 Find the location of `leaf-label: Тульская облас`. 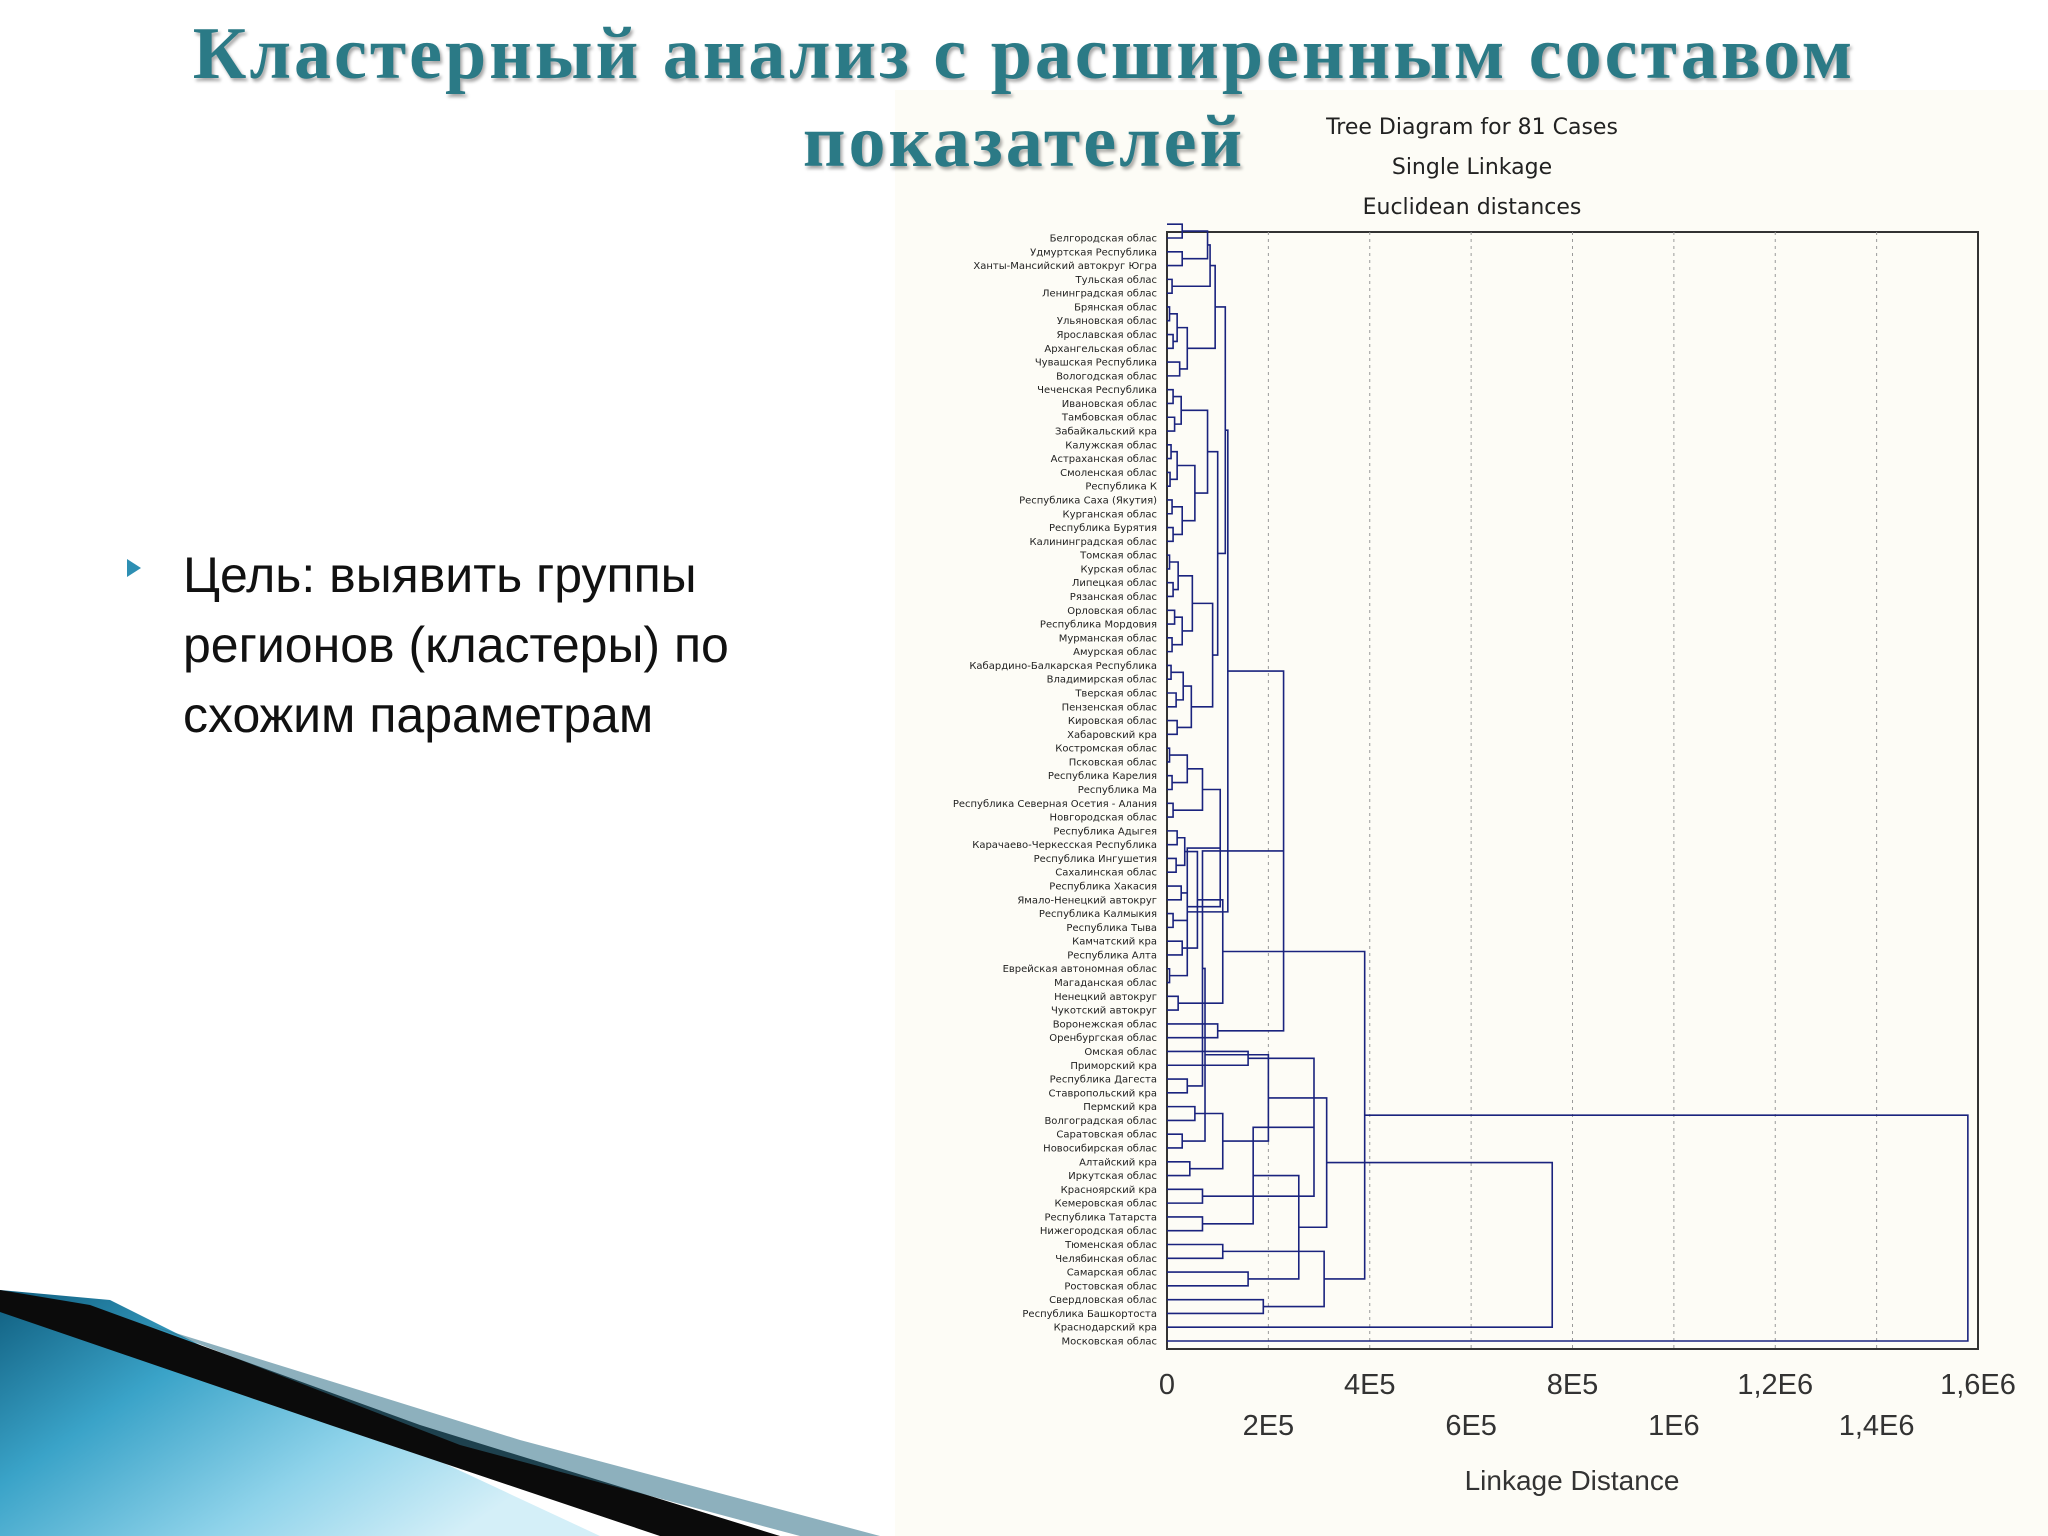

leaf-label: Тульская облас is located at coordinates (1116, 280).